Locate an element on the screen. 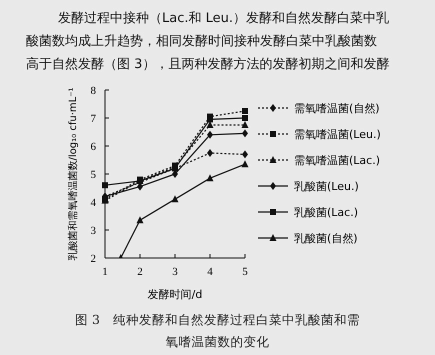 The image size is (435, 355). legend-label: 需氧嗜温菌(Leu.) is located at coordinates (337, 134).